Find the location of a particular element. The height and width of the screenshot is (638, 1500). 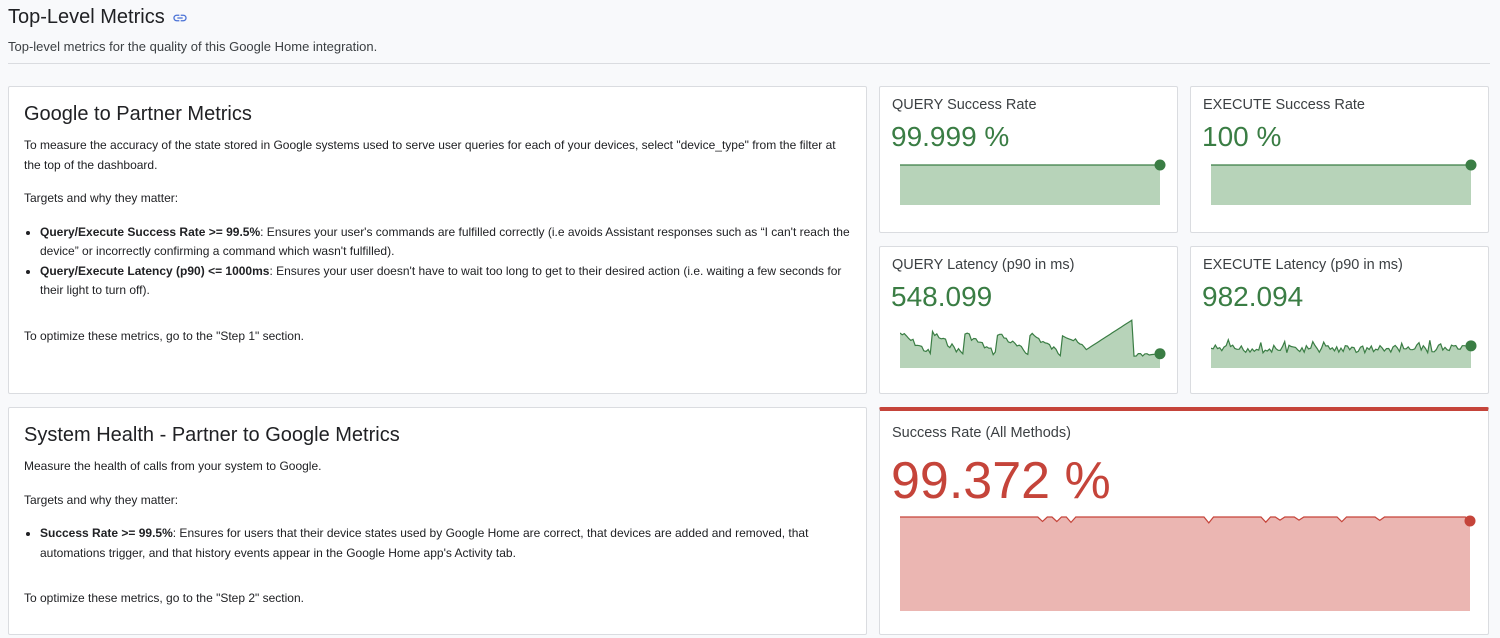

metric-label: QUERY Latency (p90 in ms) is located at coordinates (983, 265).